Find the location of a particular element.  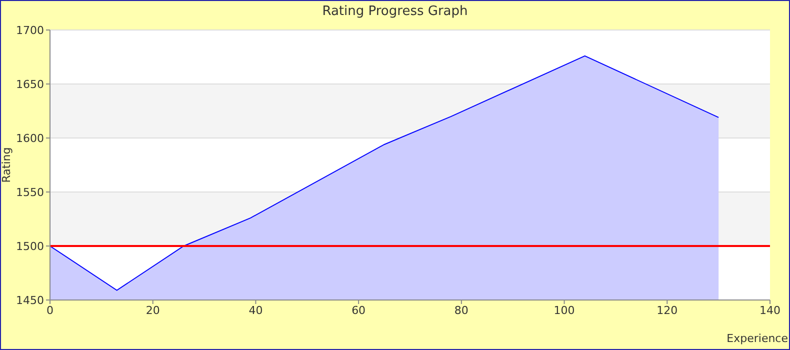

y-axis-title: Rating is located at coordinates (6, 165).